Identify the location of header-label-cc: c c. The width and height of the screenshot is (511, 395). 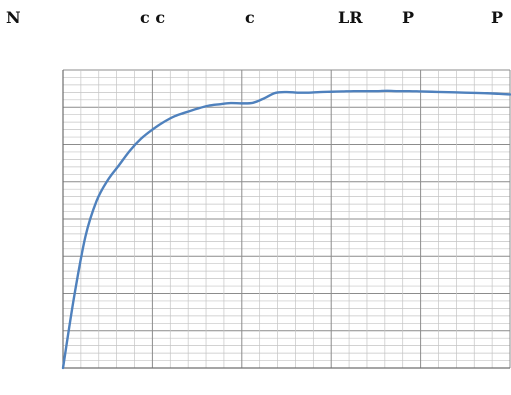
(153, 17).